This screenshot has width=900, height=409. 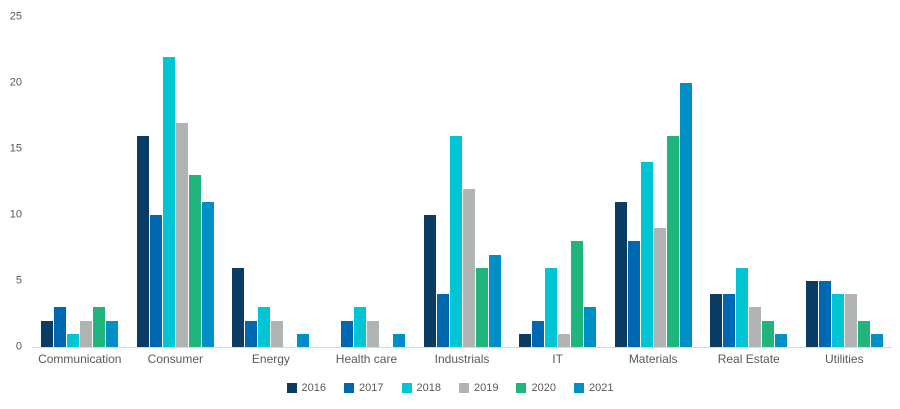 I want to click on legend-label: 2017, so click(x=371, y=388).